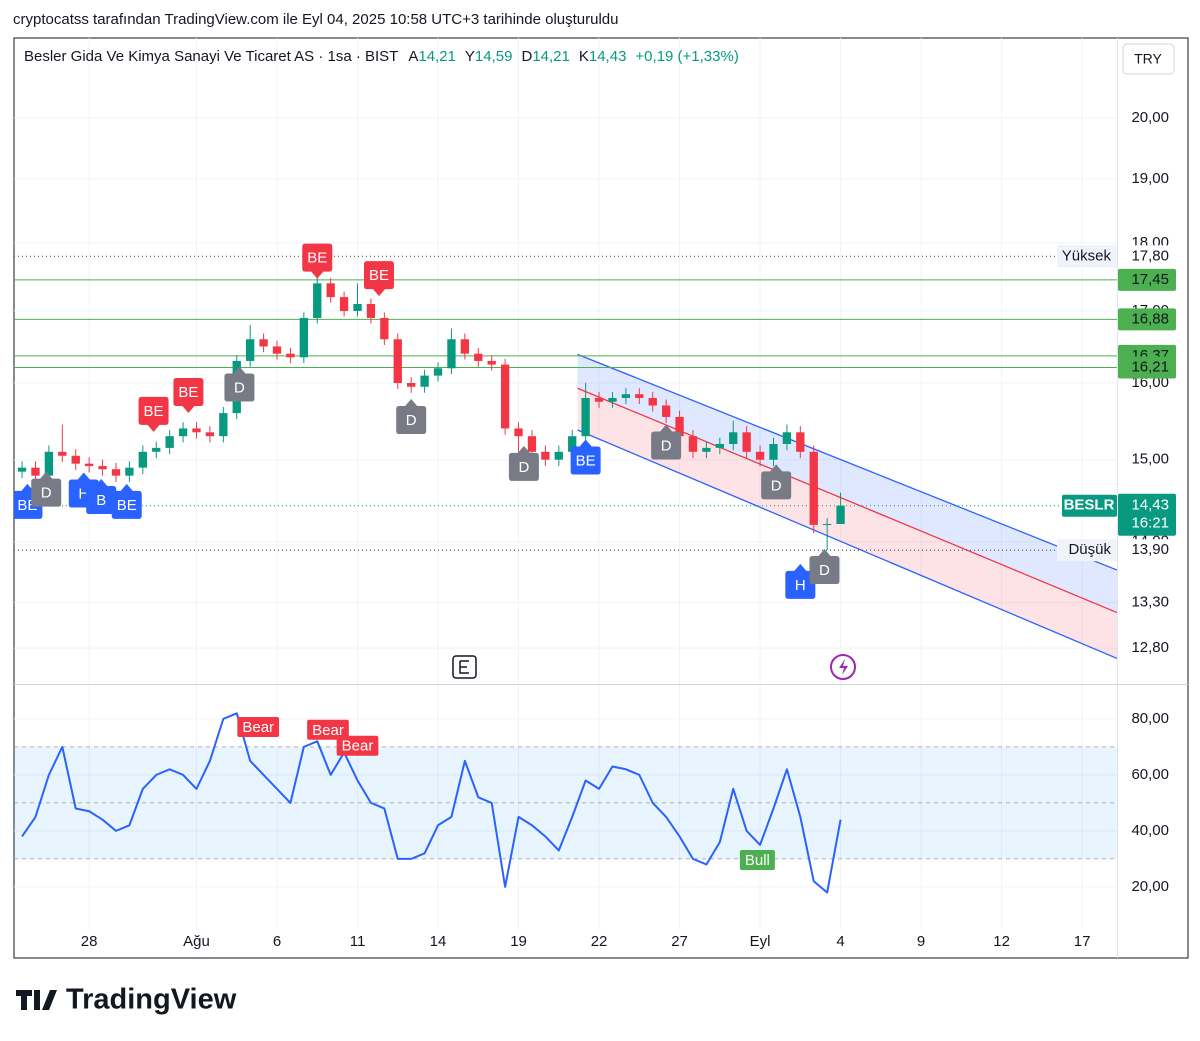 This screenshot has width=1200, height=1041. Describe the element at coordinates (358, 941) in the screenshot. I see `x-tick-label: 11` at that location.